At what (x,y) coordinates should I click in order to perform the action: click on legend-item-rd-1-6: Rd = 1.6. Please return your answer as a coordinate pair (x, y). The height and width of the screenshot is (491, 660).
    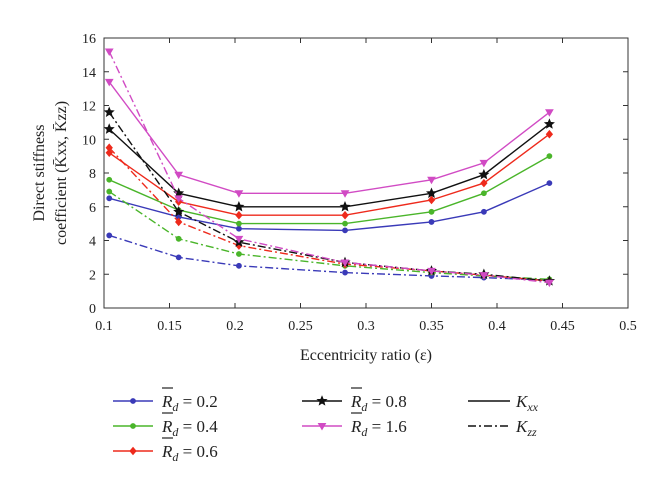
    Looking at the image, I should click on (354, 425).